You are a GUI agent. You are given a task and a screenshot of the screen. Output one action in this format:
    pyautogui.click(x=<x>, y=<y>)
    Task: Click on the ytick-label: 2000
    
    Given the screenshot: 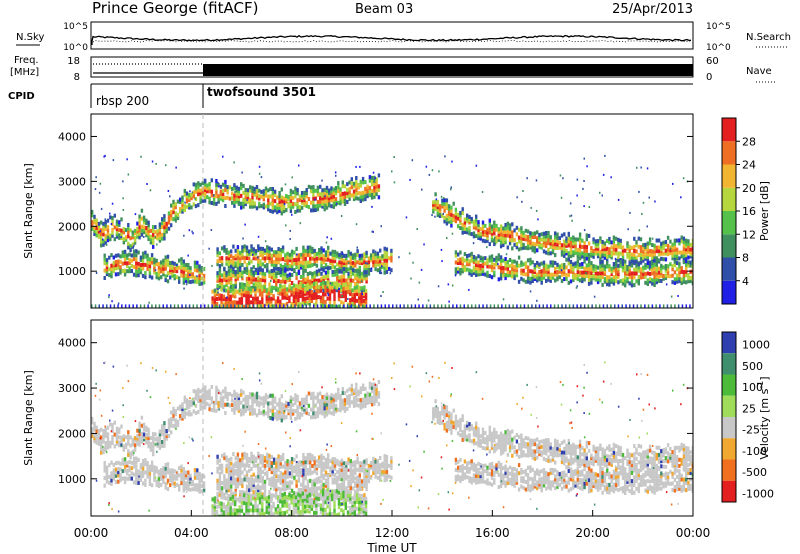 What is the action you would take?
    pyautogui.click(x=72, y=226)
    